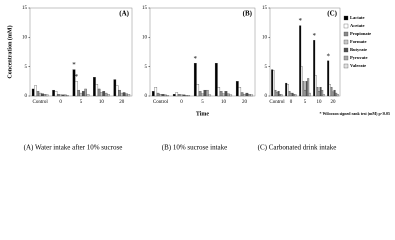  I want to click on legend-label: Acetate, so click(357, 25).